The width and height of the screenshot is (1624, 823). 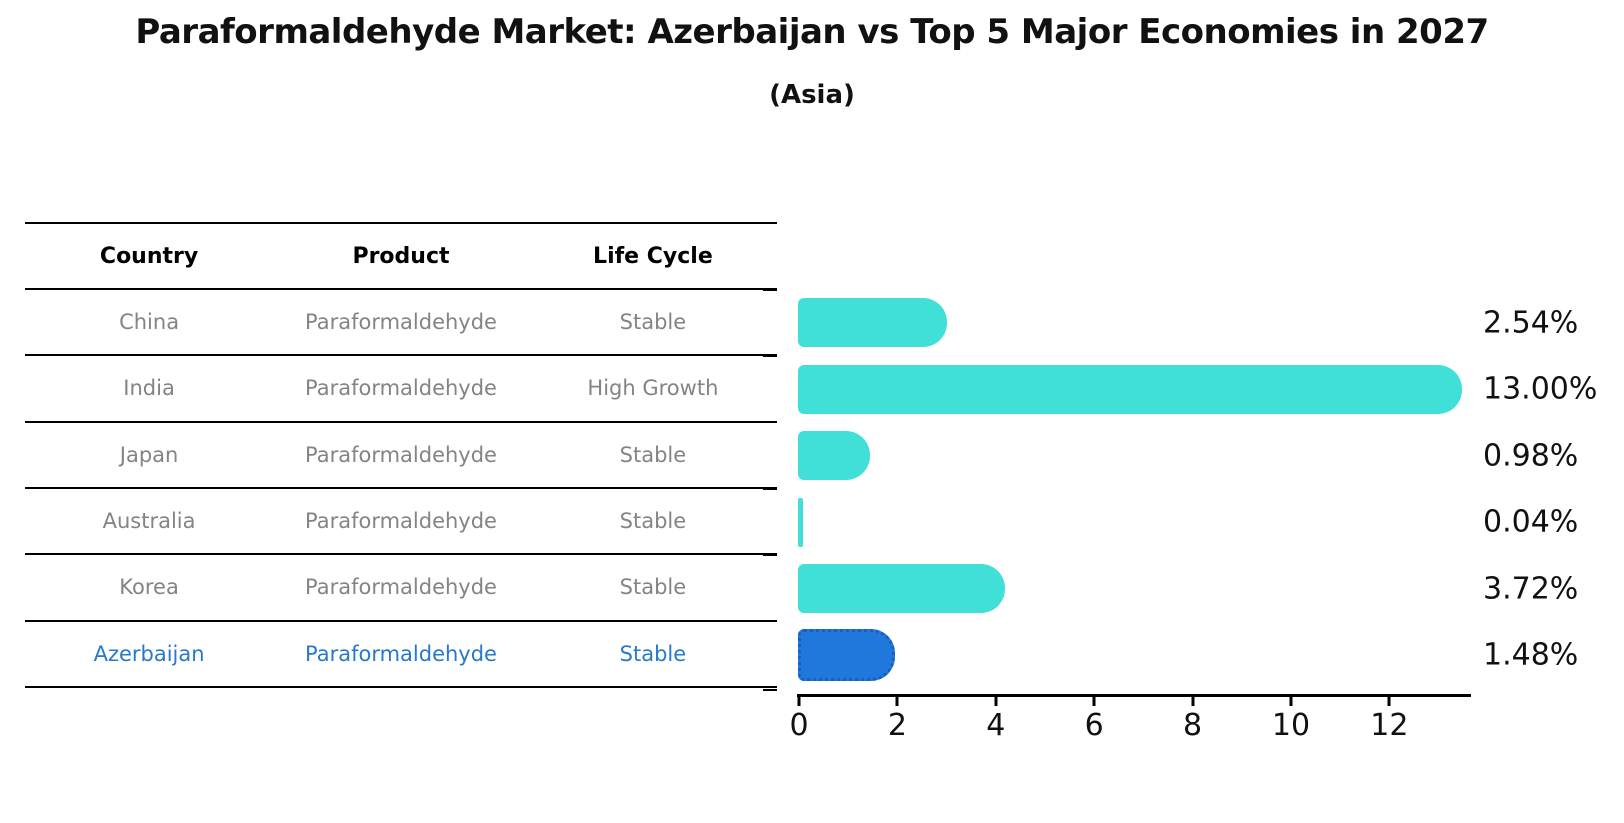 I want to click on table-row-india: India Paraformaldehyde High Growth, so click(x=401, y=389).